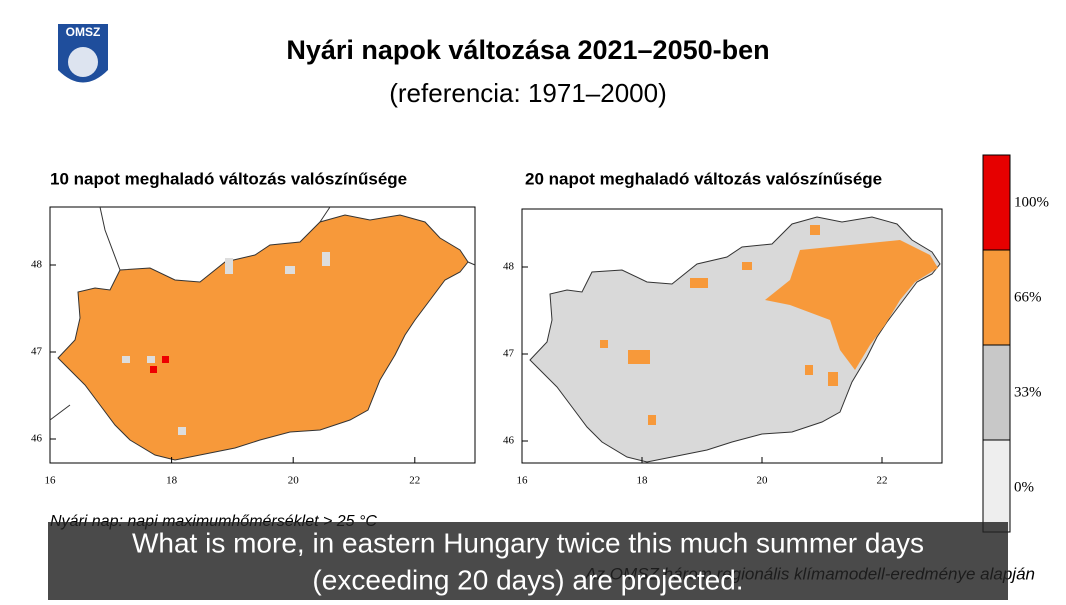 This screenshot has height=605, width=1066. What do you see at coordinates (1031, 344) in the screenshot?
I see `legend-labels: 100% 66% 33% 0%` at bounding box center [1031, 344].